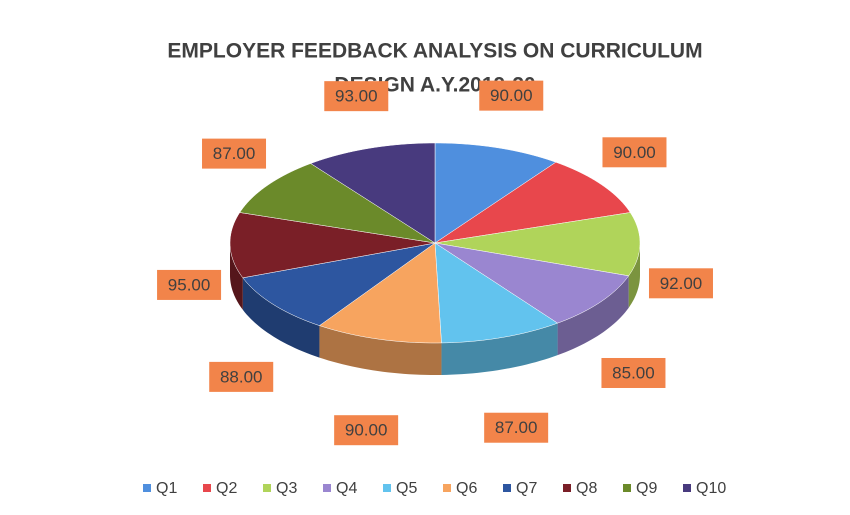  Describe the element at coordinates (526, 488) in the screenshot. I see `legend-label: Q7` at that location.